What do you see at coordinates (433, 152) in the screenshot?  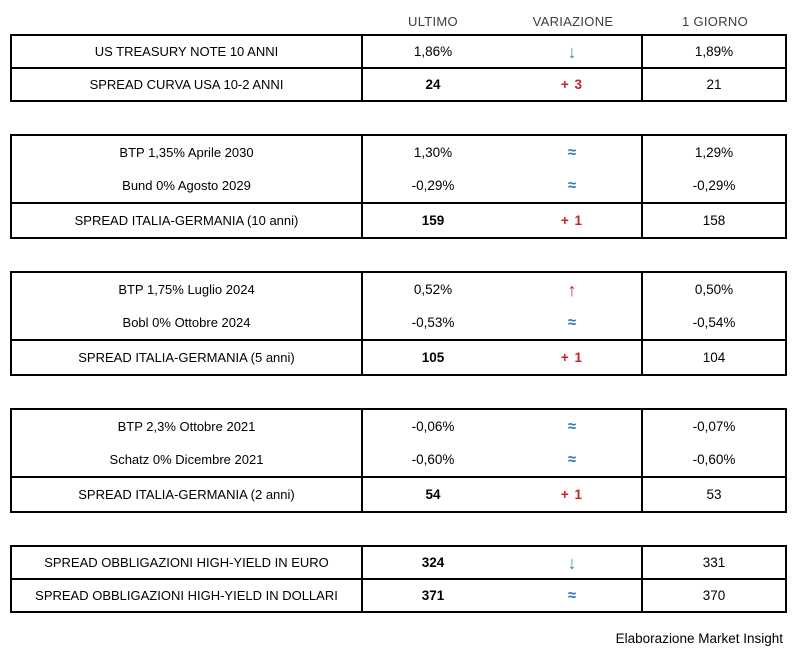 I see `ultimo-value: 1,30%` at bounding box center [433, 152].